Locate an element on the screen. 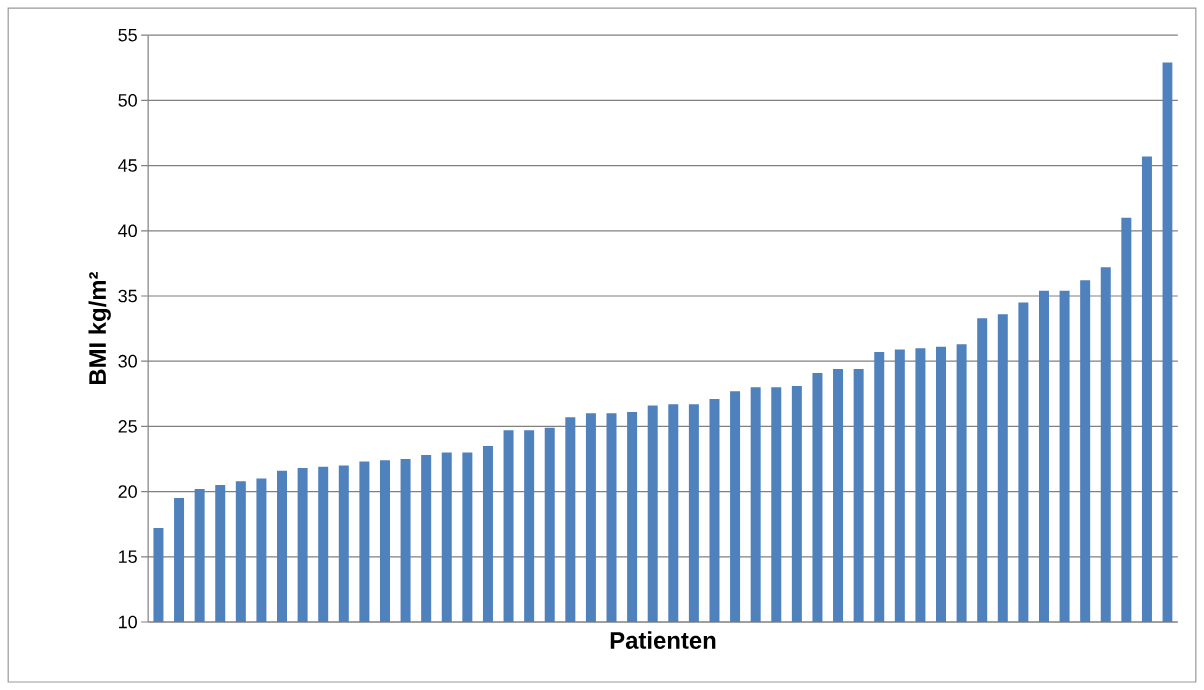 Image resolution: width=1204 pixels, height=690 pixels. y-tick-label: 35 is located at coordinates (127, 296).